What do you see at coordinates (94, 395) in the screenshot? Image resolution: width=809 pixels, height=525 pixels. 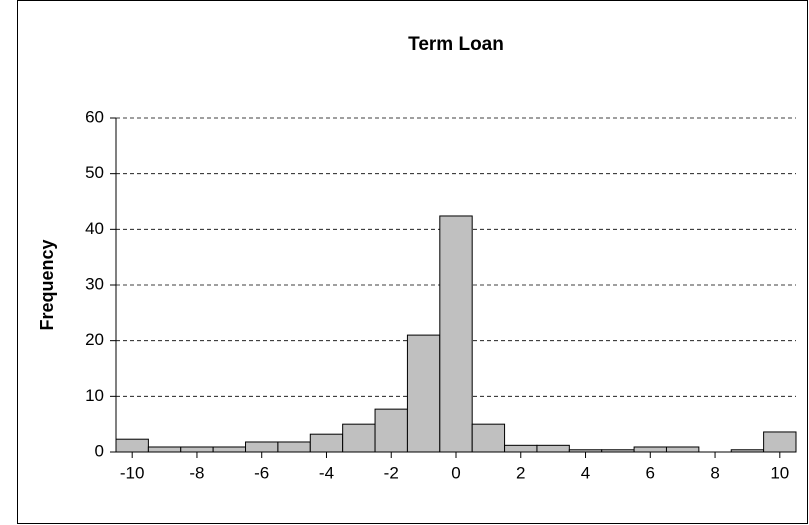 I see `y-tick-label: 10` at bounding box center [94, 395].